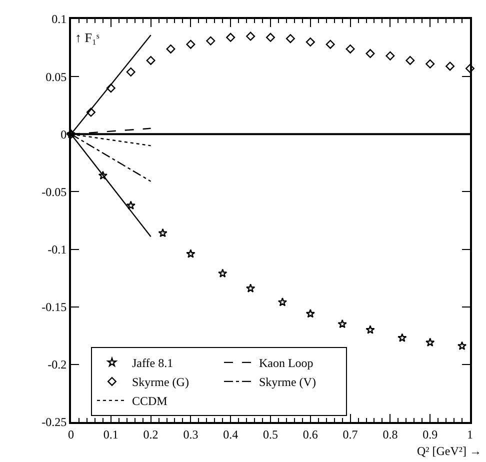 This screenshot has width=486, height=462. I want to click on x-tick-label: 0.7, so click(350, 434).